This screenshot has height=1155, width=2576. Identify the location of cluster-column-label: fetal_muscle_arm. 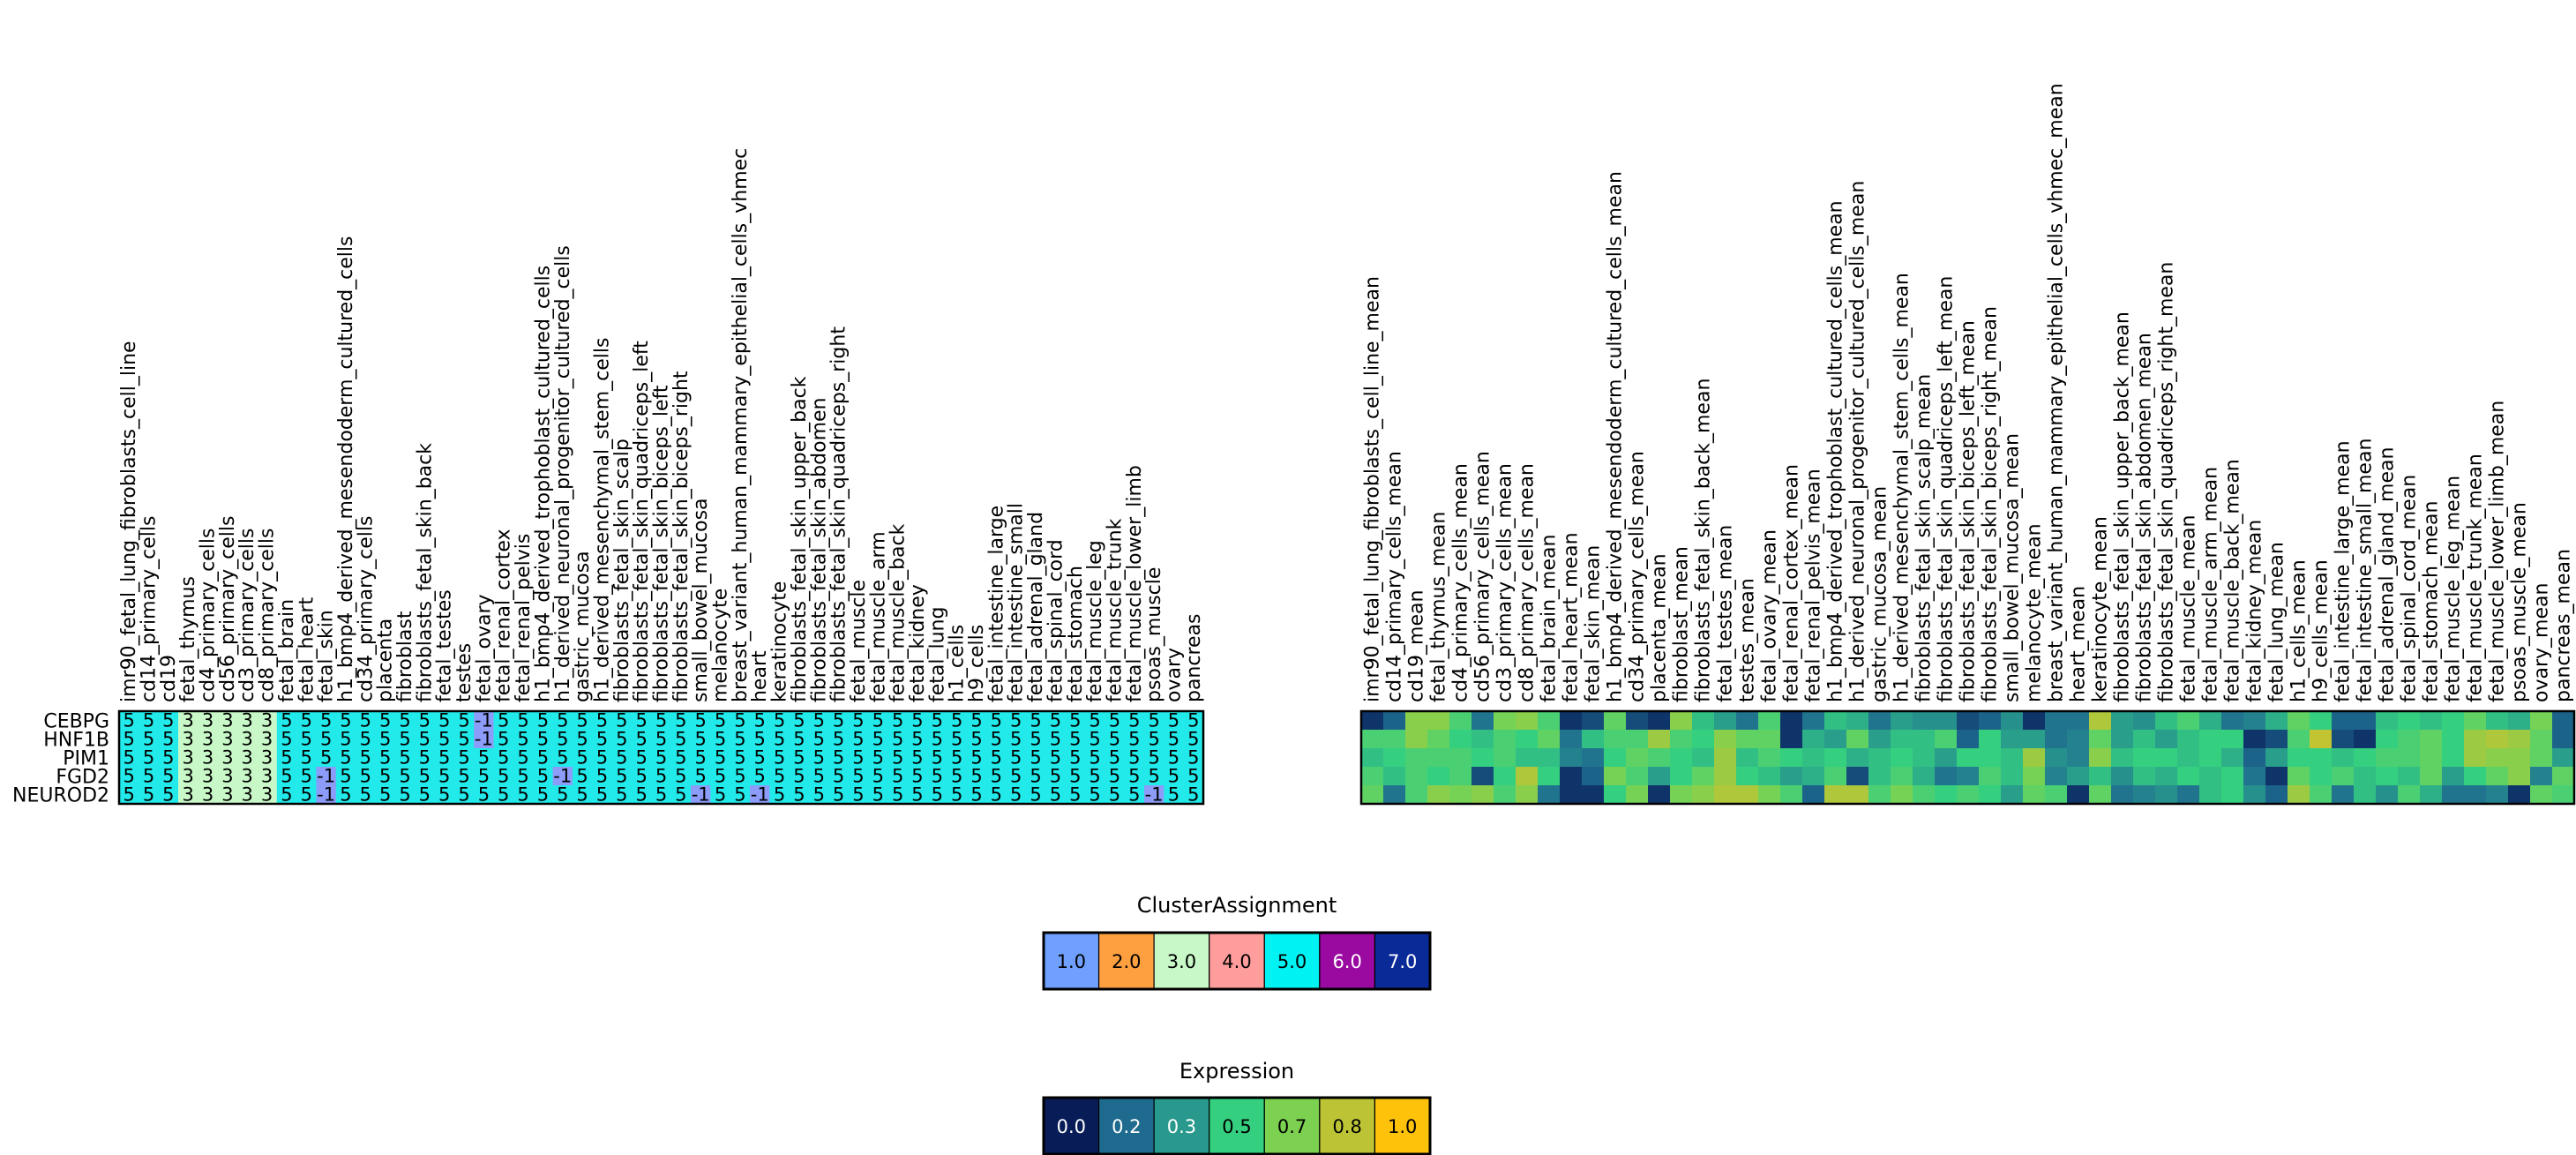
(878, 616).